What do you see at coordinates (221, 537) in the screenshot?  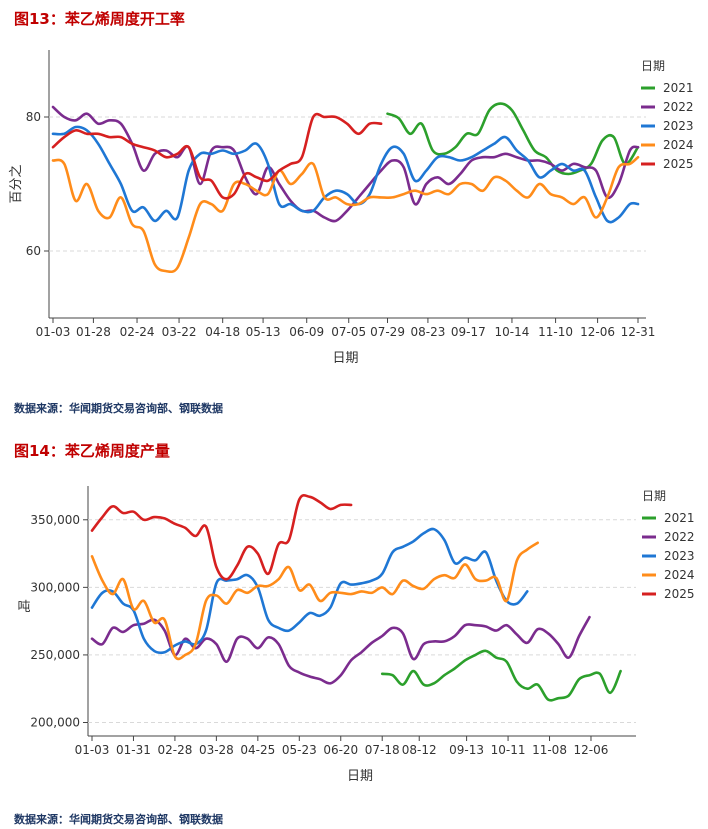 I see `chart2-series-line-2025` at bounding box center [221, 537].